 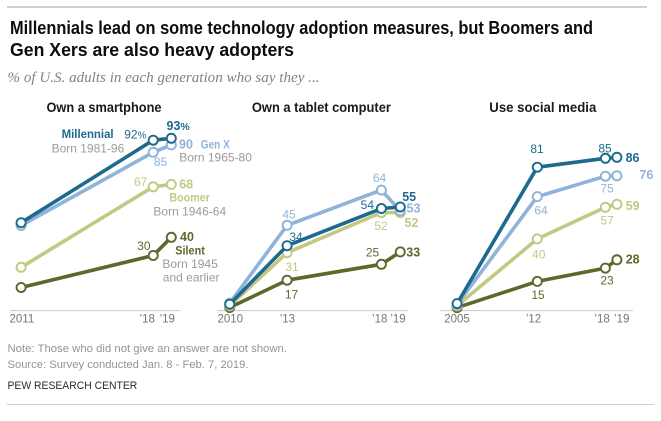 I want to click on svg-text: ’12, so click(x=533, y=320).